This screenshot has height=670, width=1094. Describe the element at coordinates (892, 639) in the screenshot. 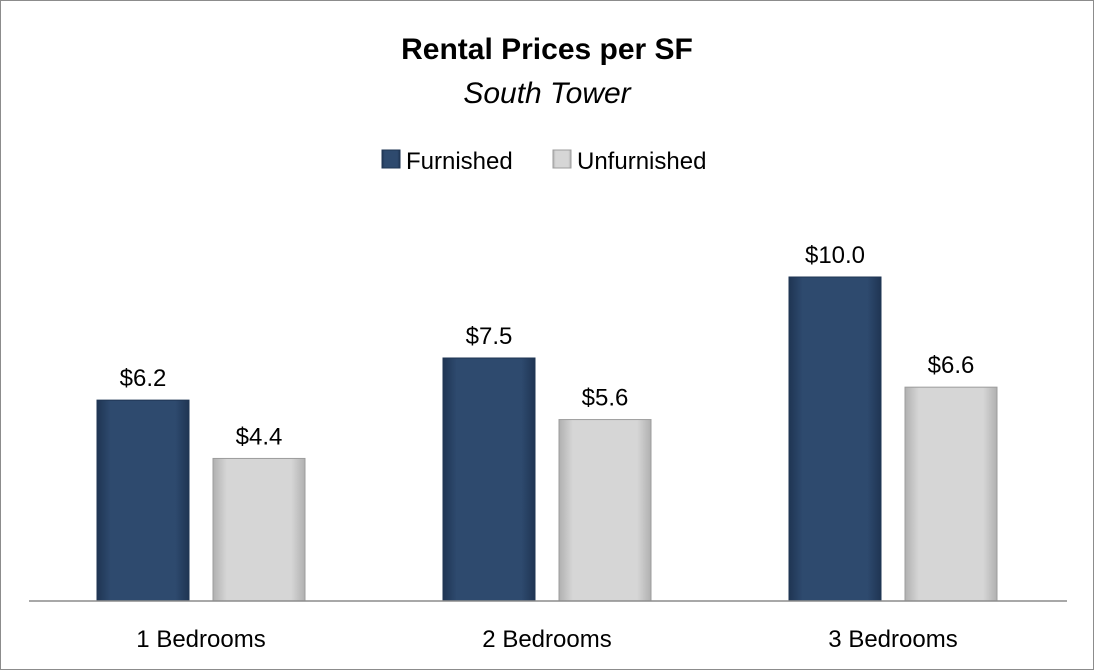

I see `x-tick-label-3: 3 Bedrooms` at that location.